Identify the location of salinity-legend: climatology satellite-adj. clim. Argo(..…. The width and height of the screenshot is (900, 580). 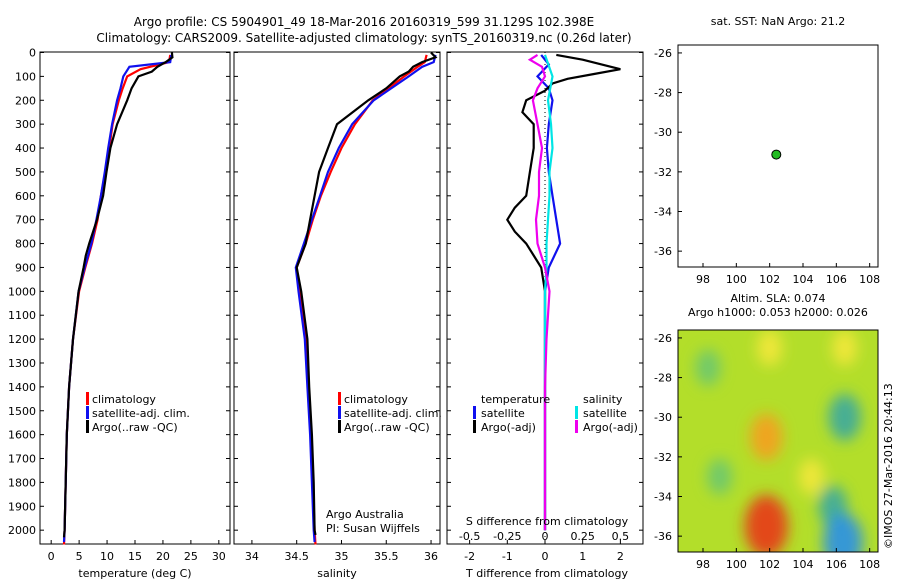
(390, 413).